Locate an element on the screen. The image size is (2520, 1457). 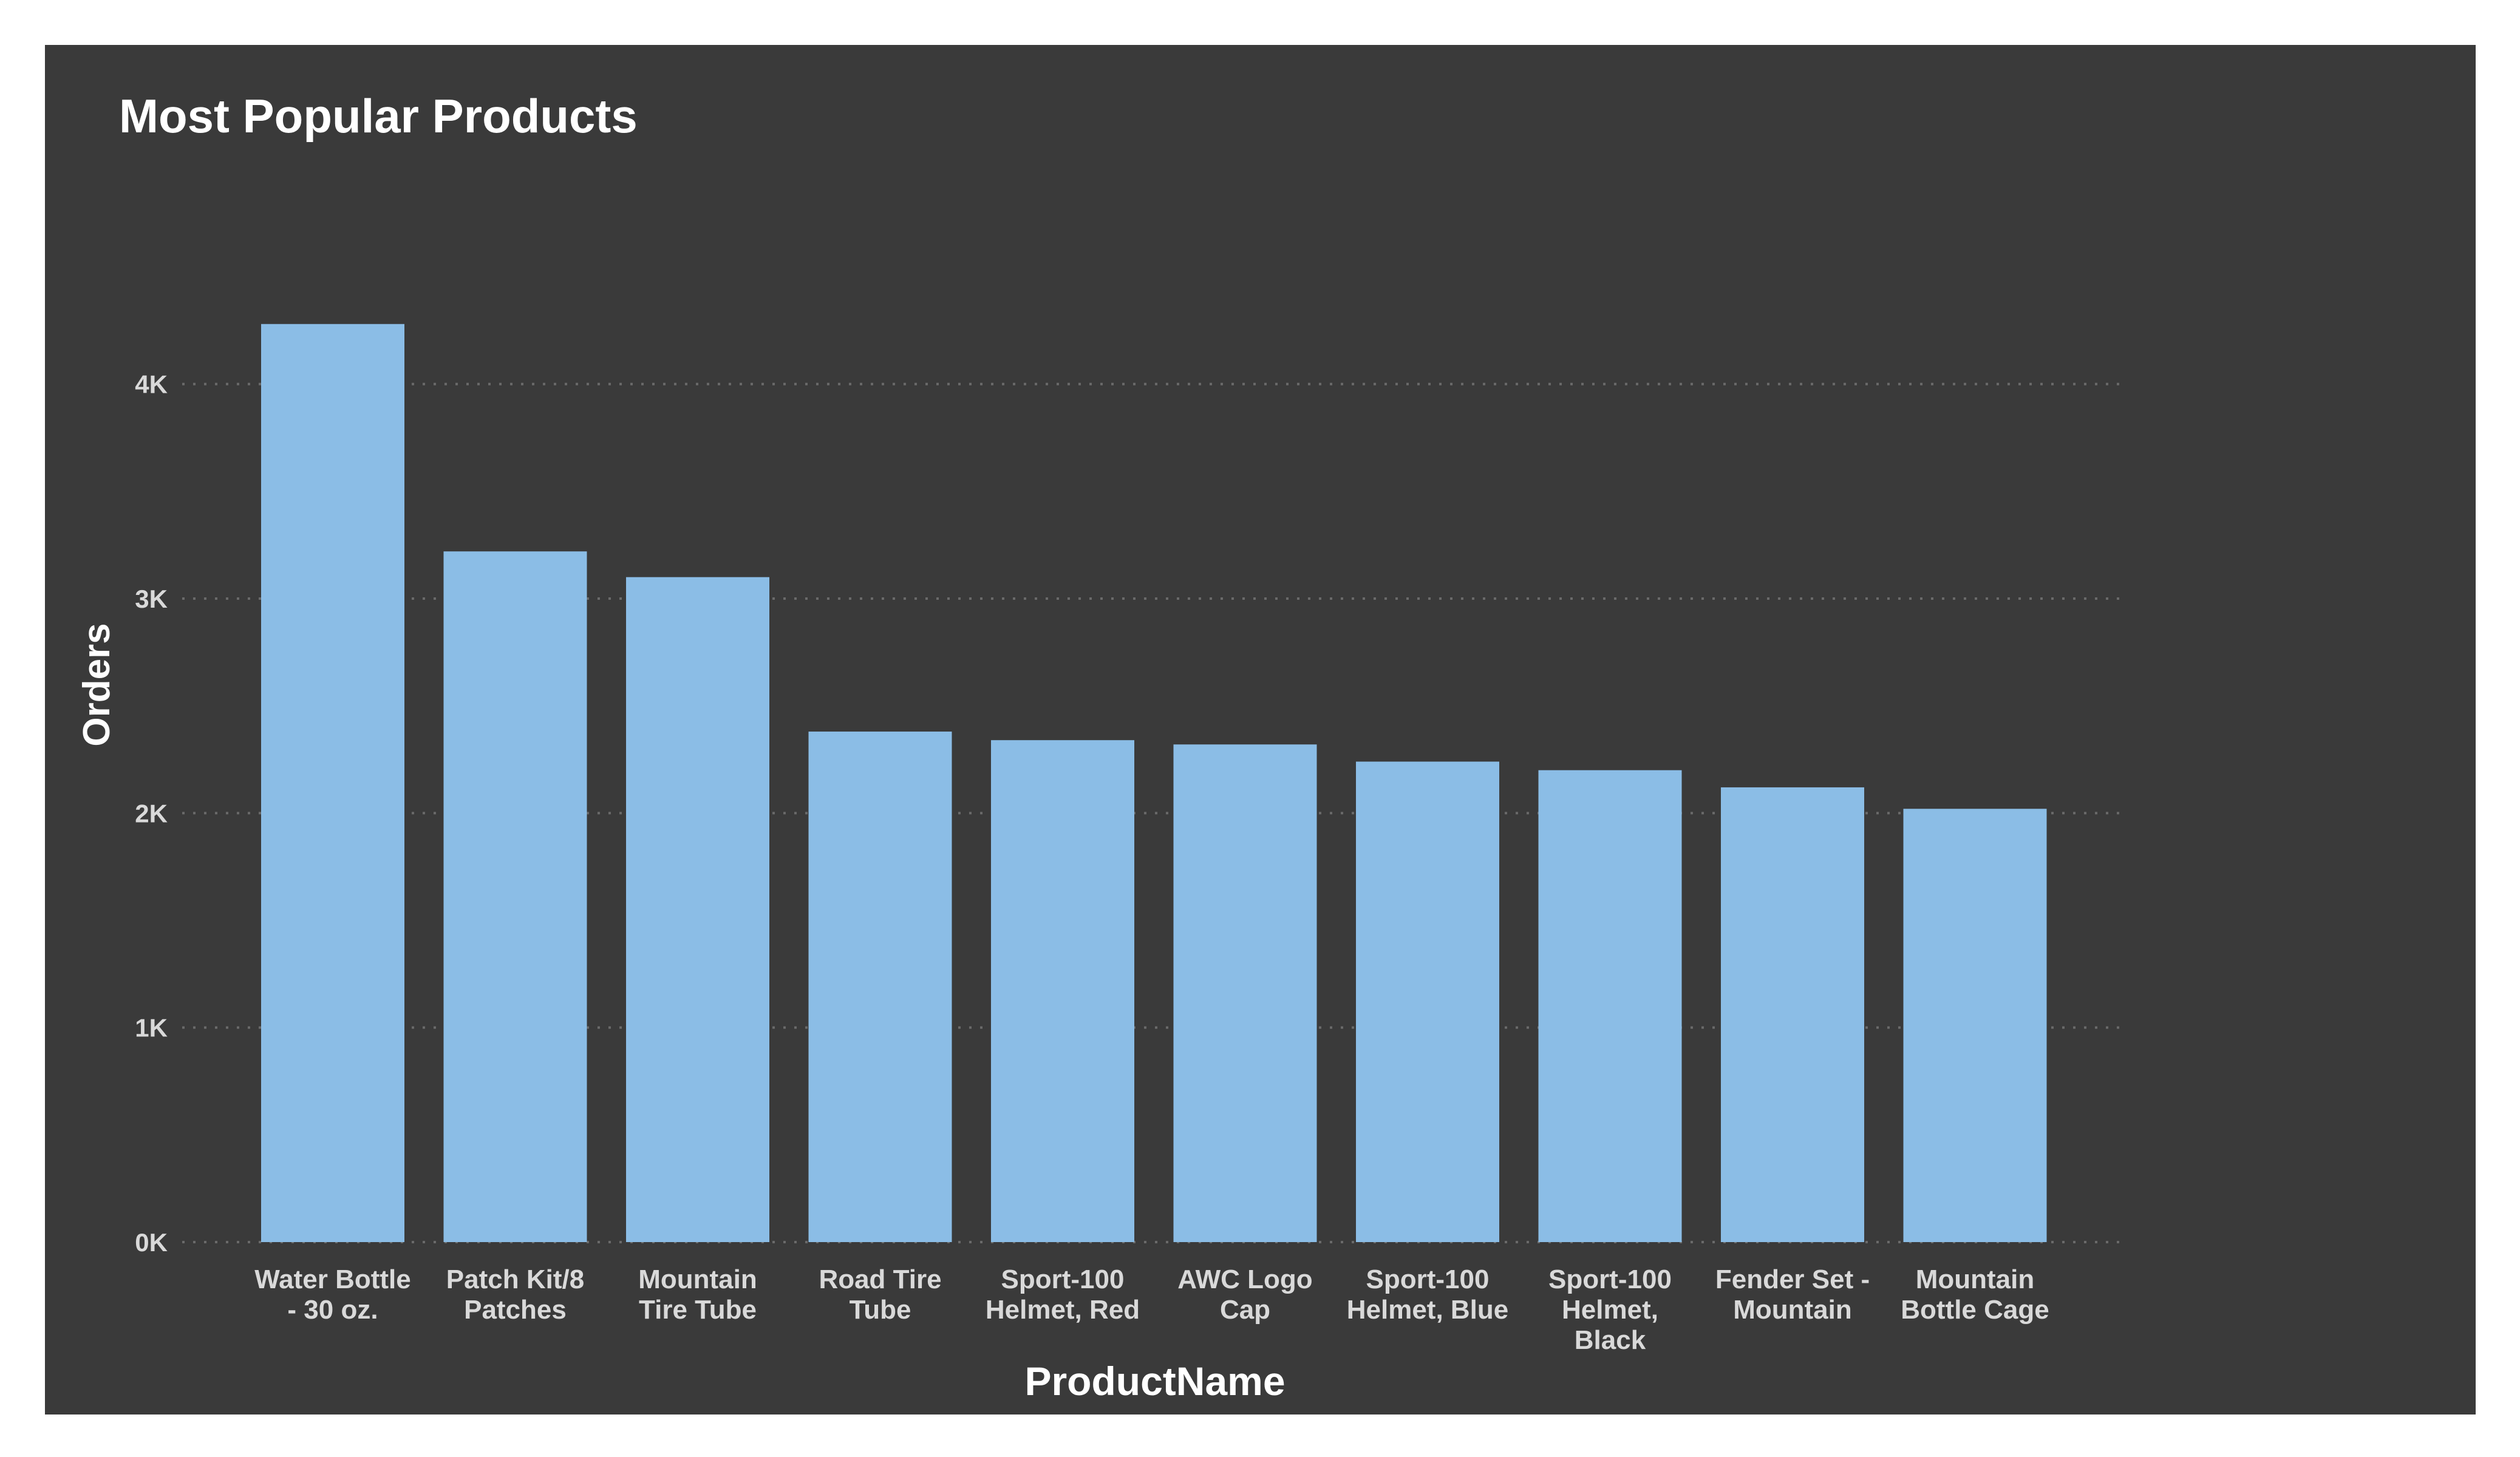
y-tick-label: 2K is located at coordinates (151, 813).